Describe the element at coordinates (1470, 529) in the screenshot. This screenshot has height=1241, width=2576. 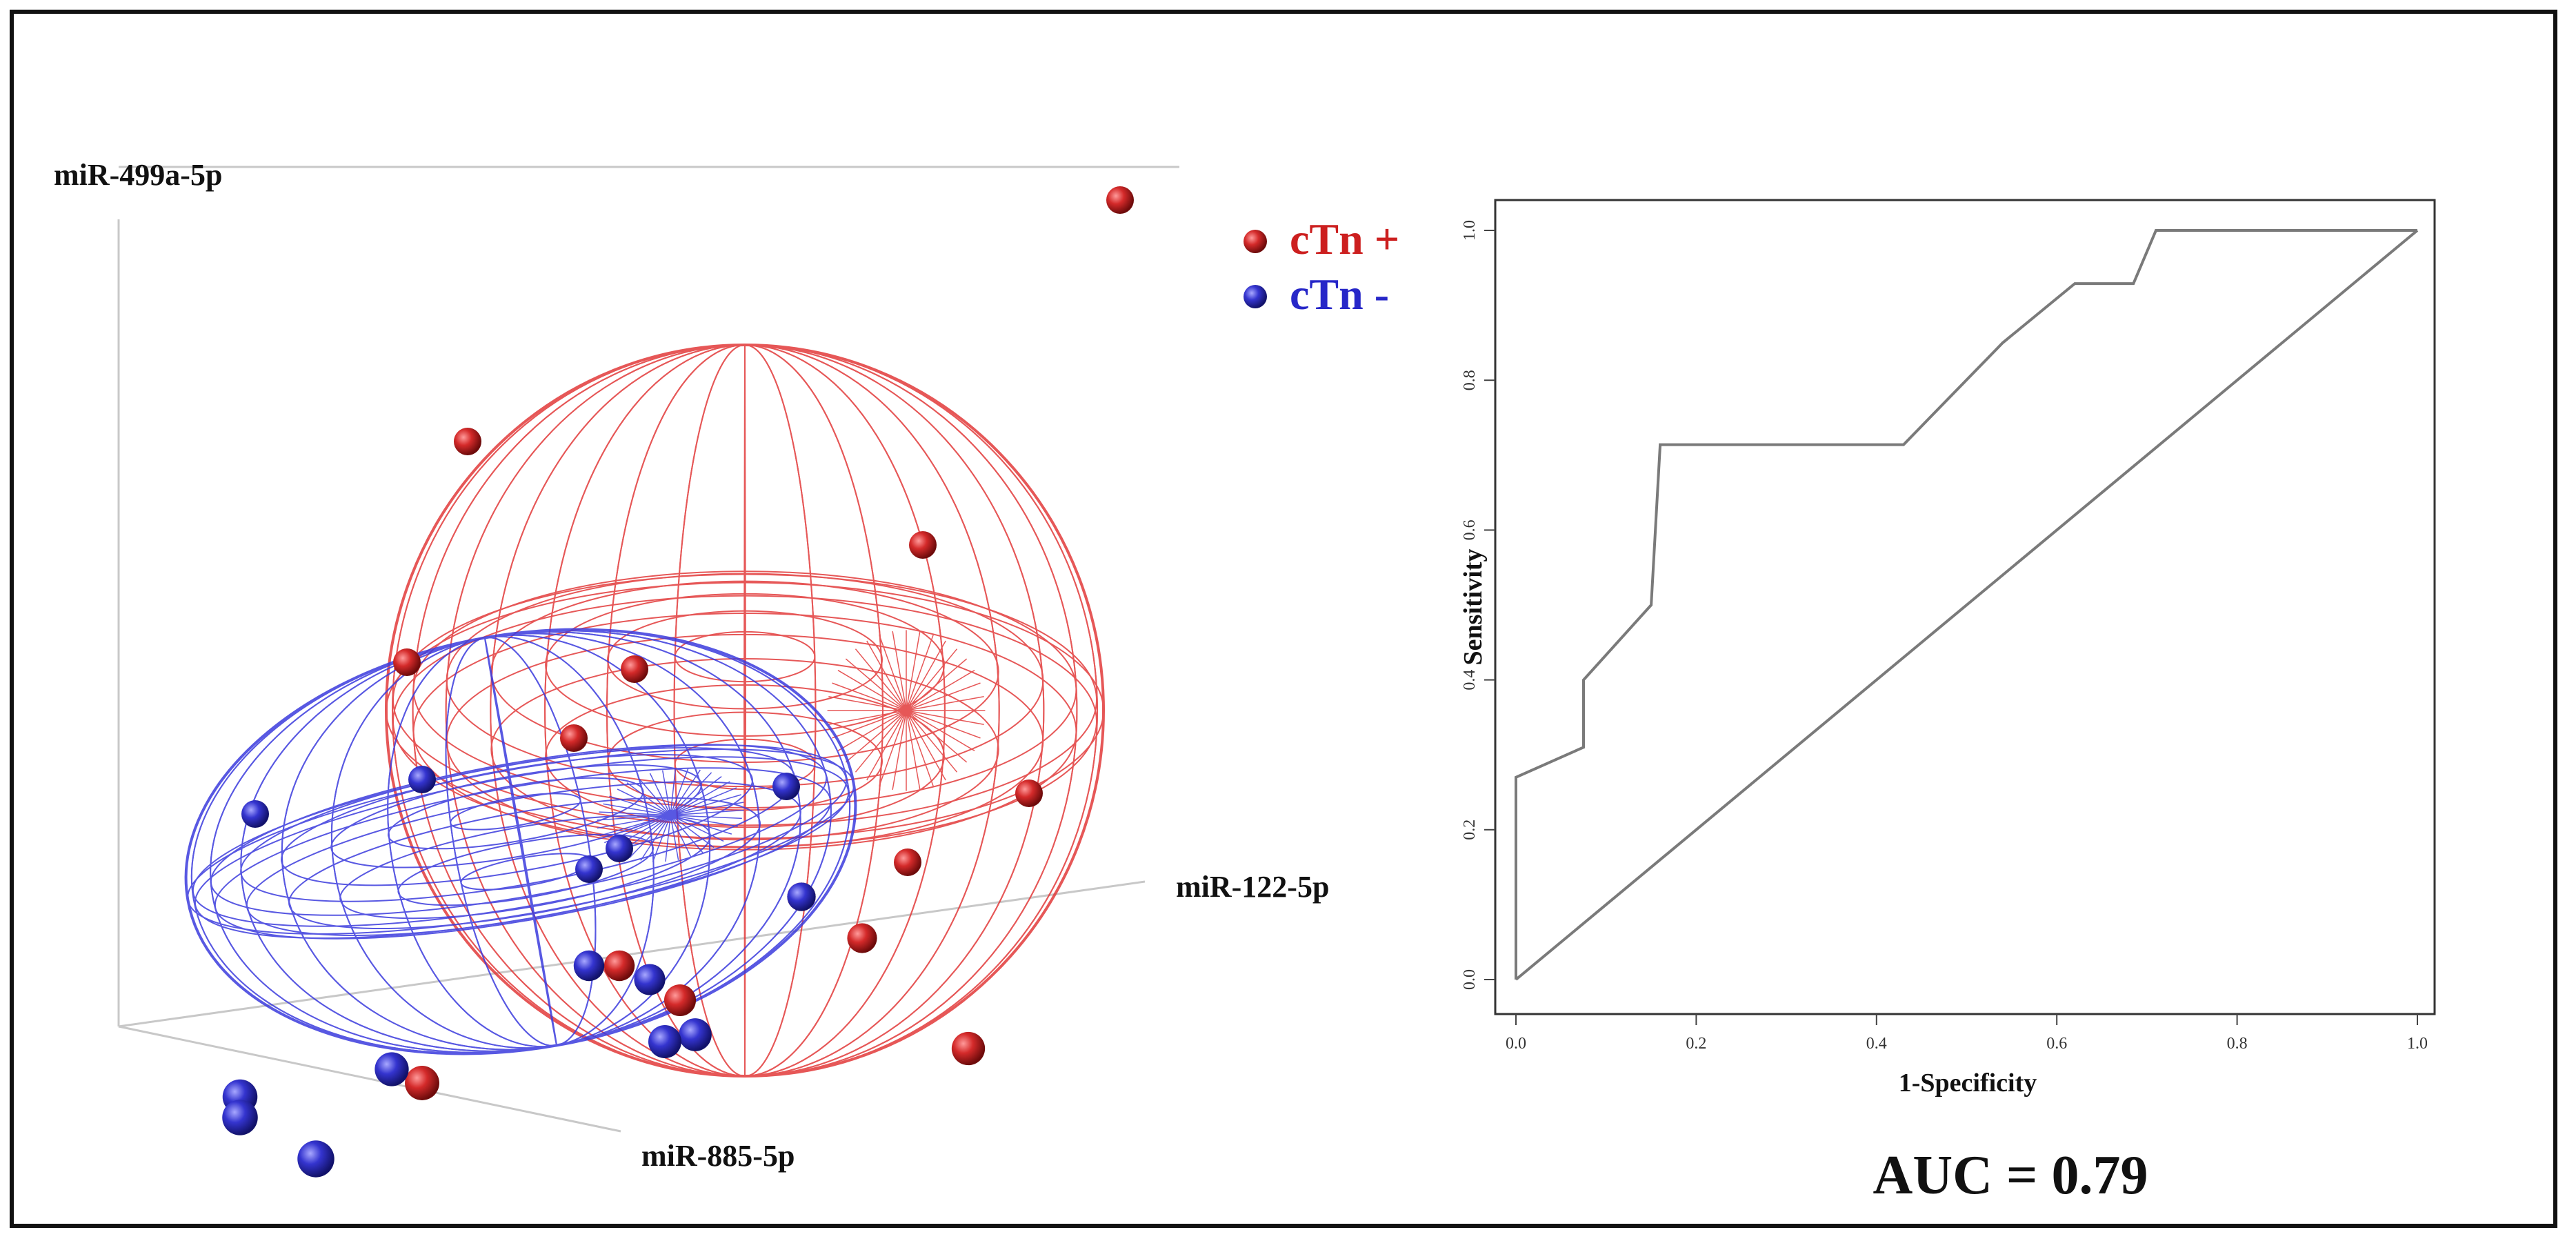
I see `roc-ytick-label: 0.6` at that location.